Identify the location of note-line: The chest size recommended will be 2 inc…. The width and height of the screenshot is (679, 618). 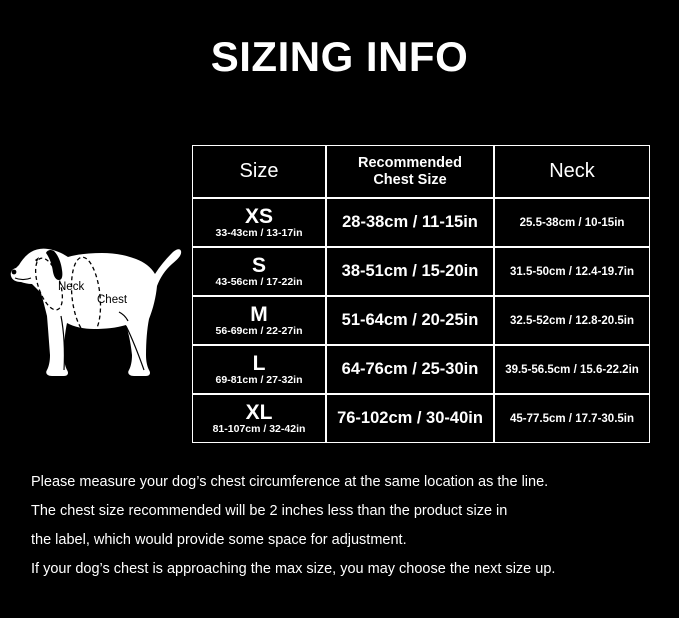
(269, 511).